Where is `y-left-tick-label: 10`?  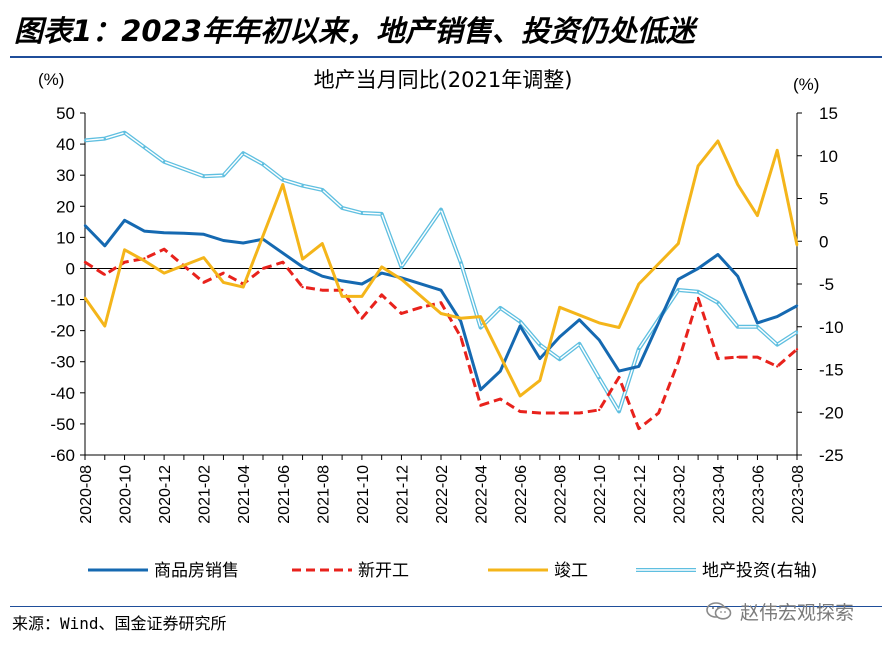
y-left-tick-label: 10 is located at coordinates (65, 237).